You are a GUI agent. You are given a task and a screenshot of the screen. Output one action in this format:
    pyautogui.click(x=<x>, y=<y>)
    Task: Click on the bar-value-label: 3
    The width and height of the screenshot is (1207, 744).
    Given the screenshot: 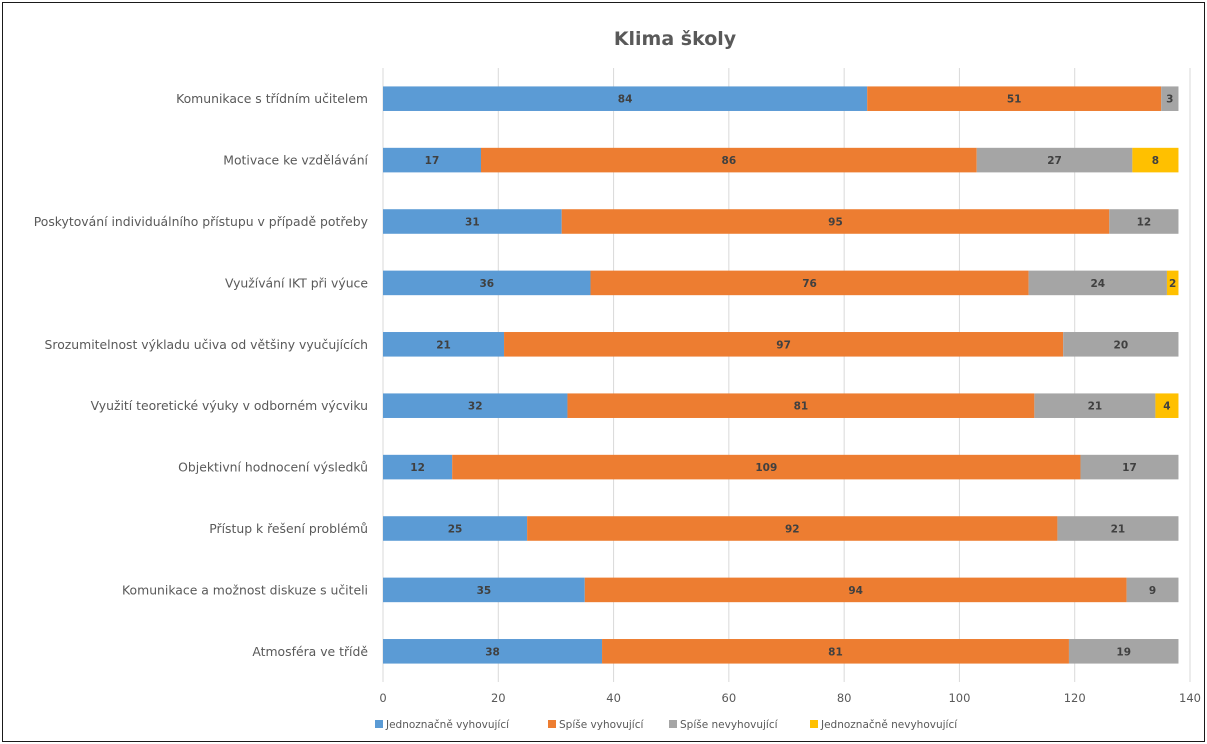 What is the action you would take?
    pyautogui.click(x=1169, y=100)
    